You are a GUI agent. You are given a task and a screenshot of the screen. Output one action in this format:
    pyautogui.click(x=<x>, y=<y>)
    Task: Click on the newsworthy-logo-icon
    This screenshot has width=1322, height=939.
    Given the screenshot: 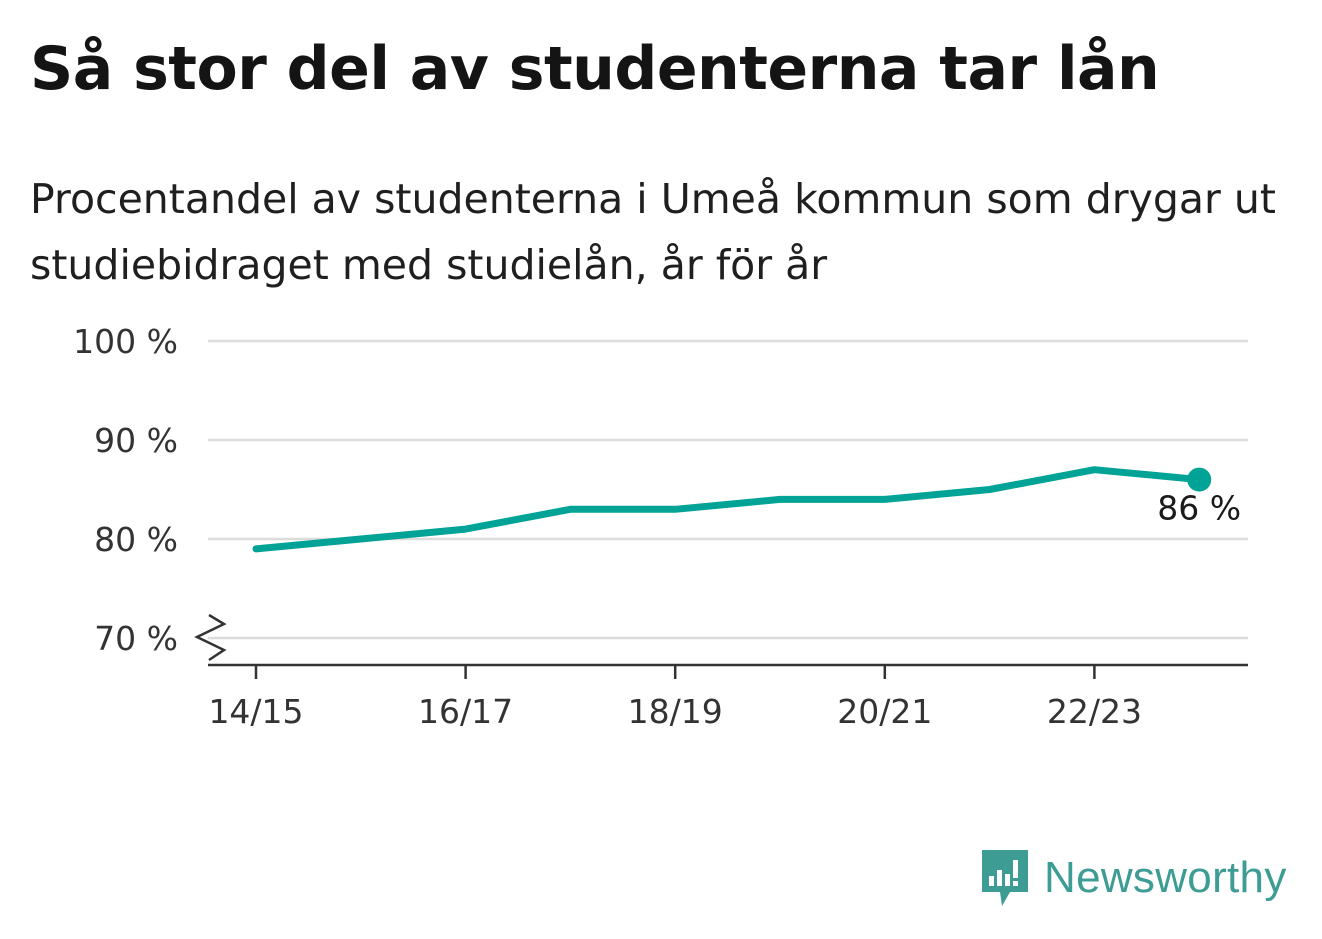 What is the action you would take?
    pyautogui.click(x=1005, y=878)
    